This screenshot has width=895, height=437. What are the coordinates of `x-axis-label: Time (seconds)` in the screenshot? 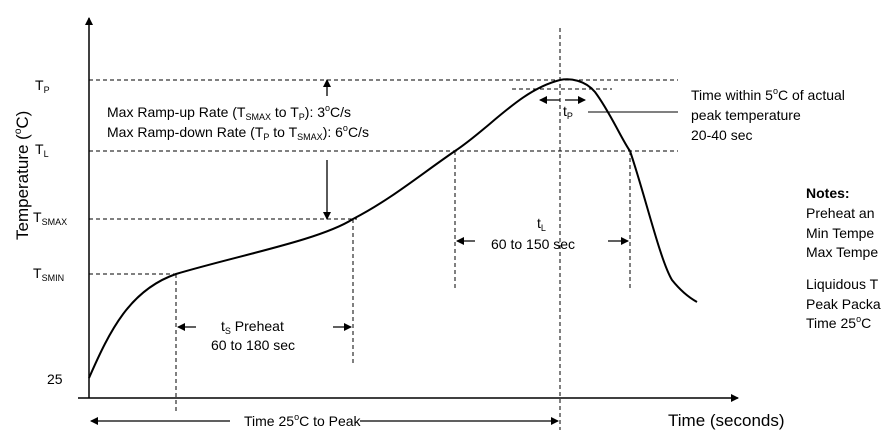 It's located at (726, 420).